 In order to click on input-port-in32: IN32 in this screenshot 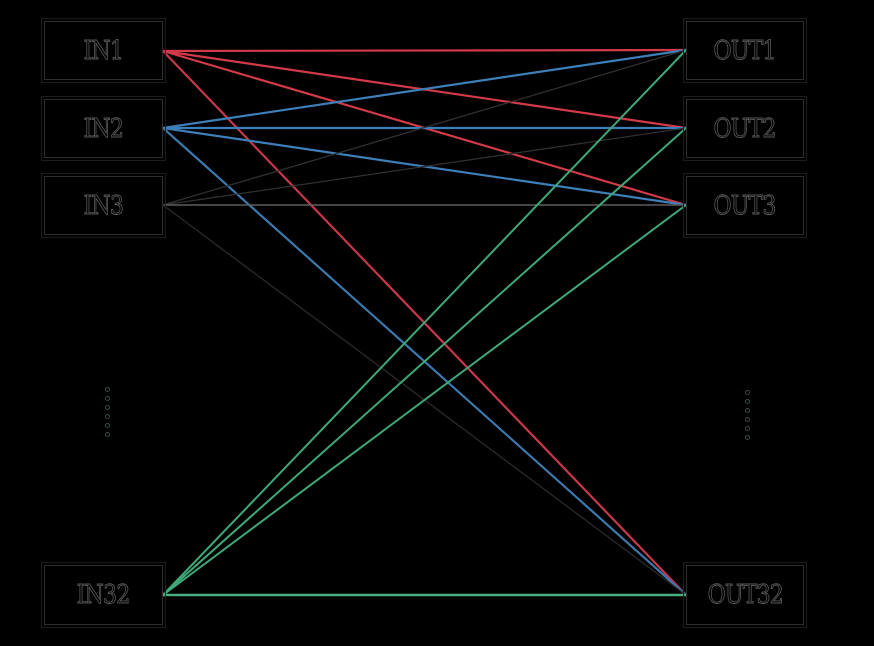, I will do `click(103, 595)`.